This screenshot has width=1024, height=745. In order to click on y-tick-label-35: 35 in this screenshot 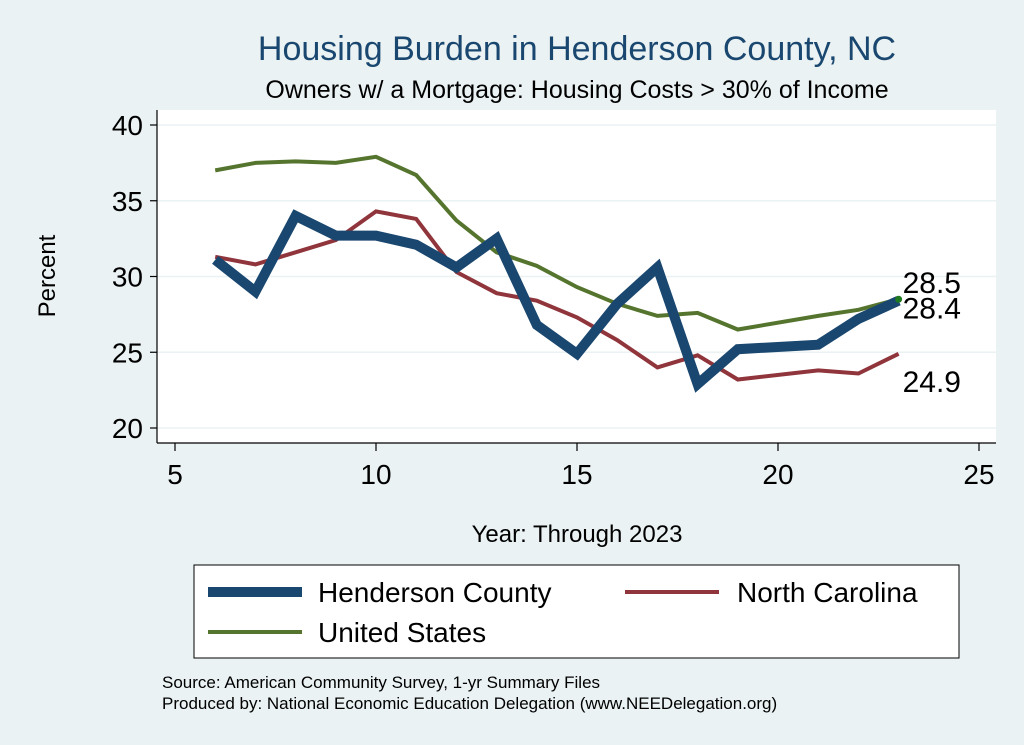, I will do `click(127, 201)`.